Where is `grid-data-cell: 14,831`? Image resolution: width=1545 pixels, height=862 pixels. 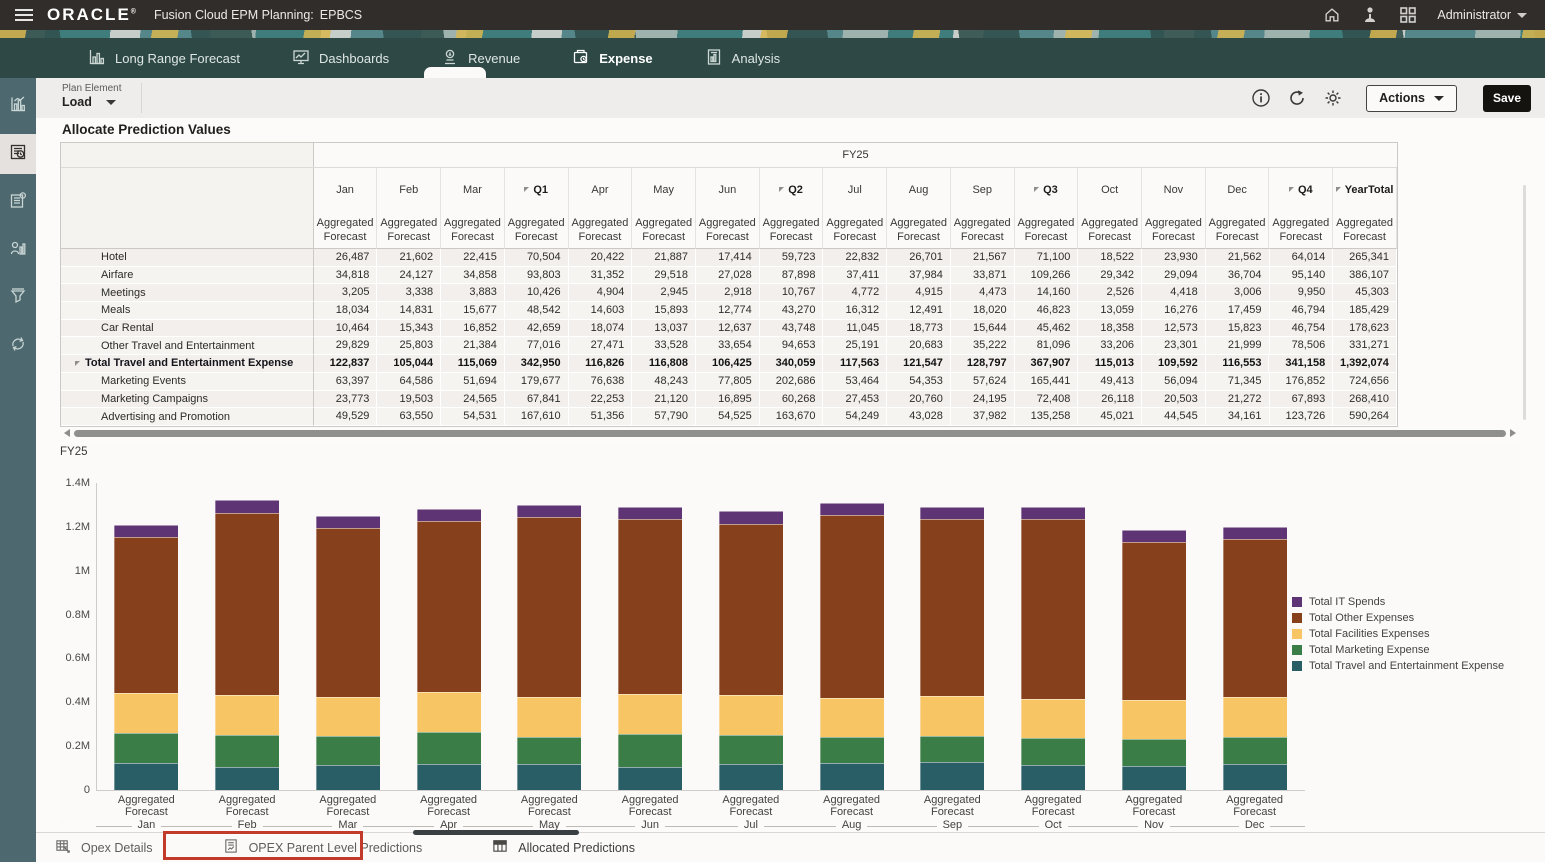 grid-data-cell: 14,831 is located at coordinates (409, 311).